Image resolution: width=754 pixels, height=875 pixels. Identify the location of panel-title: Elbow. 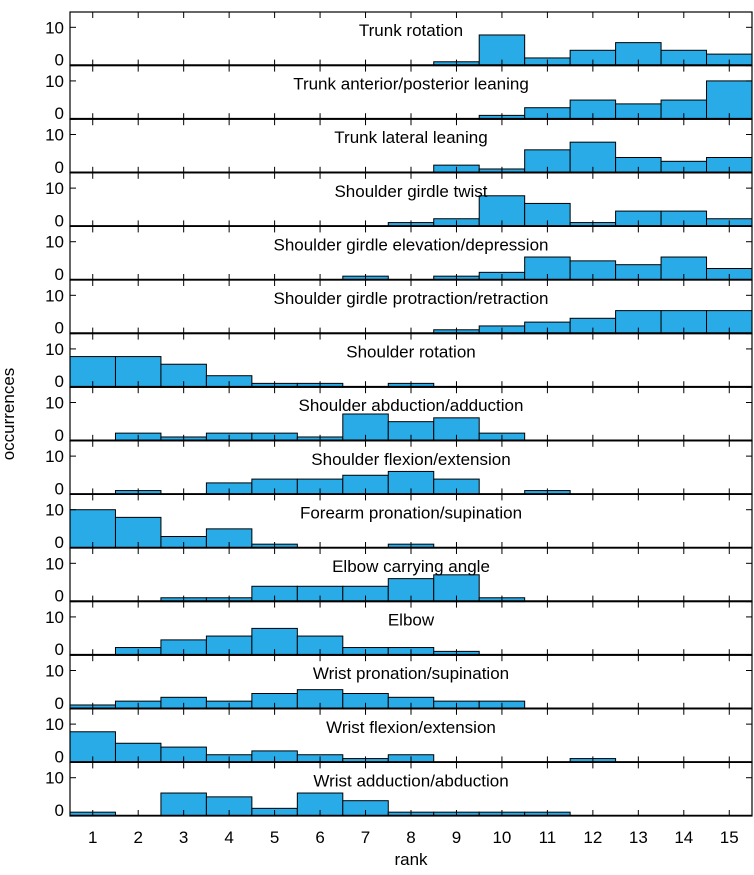
(411, 620).